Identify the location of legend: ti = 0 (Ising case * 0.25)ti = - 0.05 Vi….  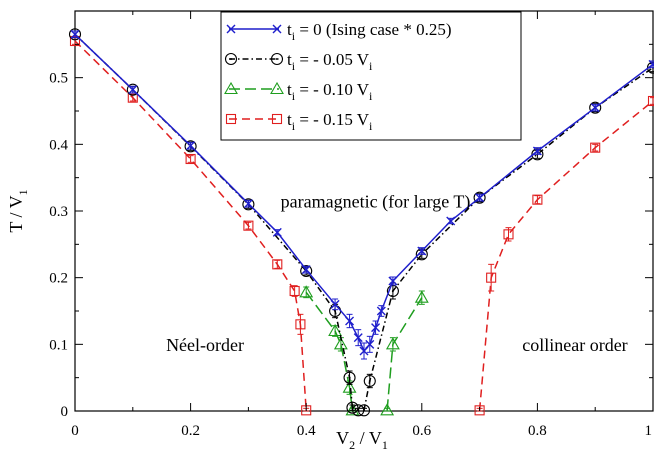
(371, 76).